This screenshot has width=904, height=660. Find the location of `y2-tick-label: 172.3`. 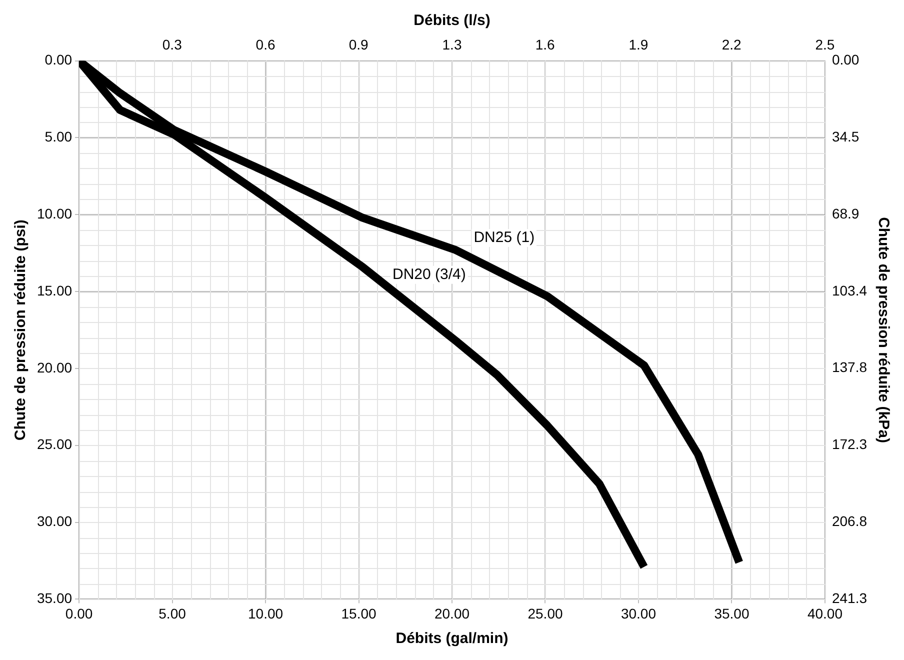

y2-tick-label: 172.3 is located at coordinates (850, 444).